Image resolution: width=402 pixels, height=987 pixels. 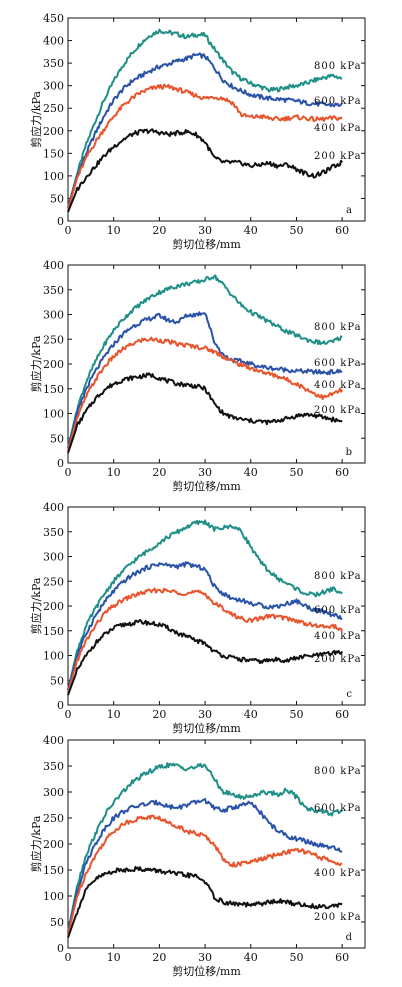 I want to click on panel-label: d, so click(x=349, y=937).